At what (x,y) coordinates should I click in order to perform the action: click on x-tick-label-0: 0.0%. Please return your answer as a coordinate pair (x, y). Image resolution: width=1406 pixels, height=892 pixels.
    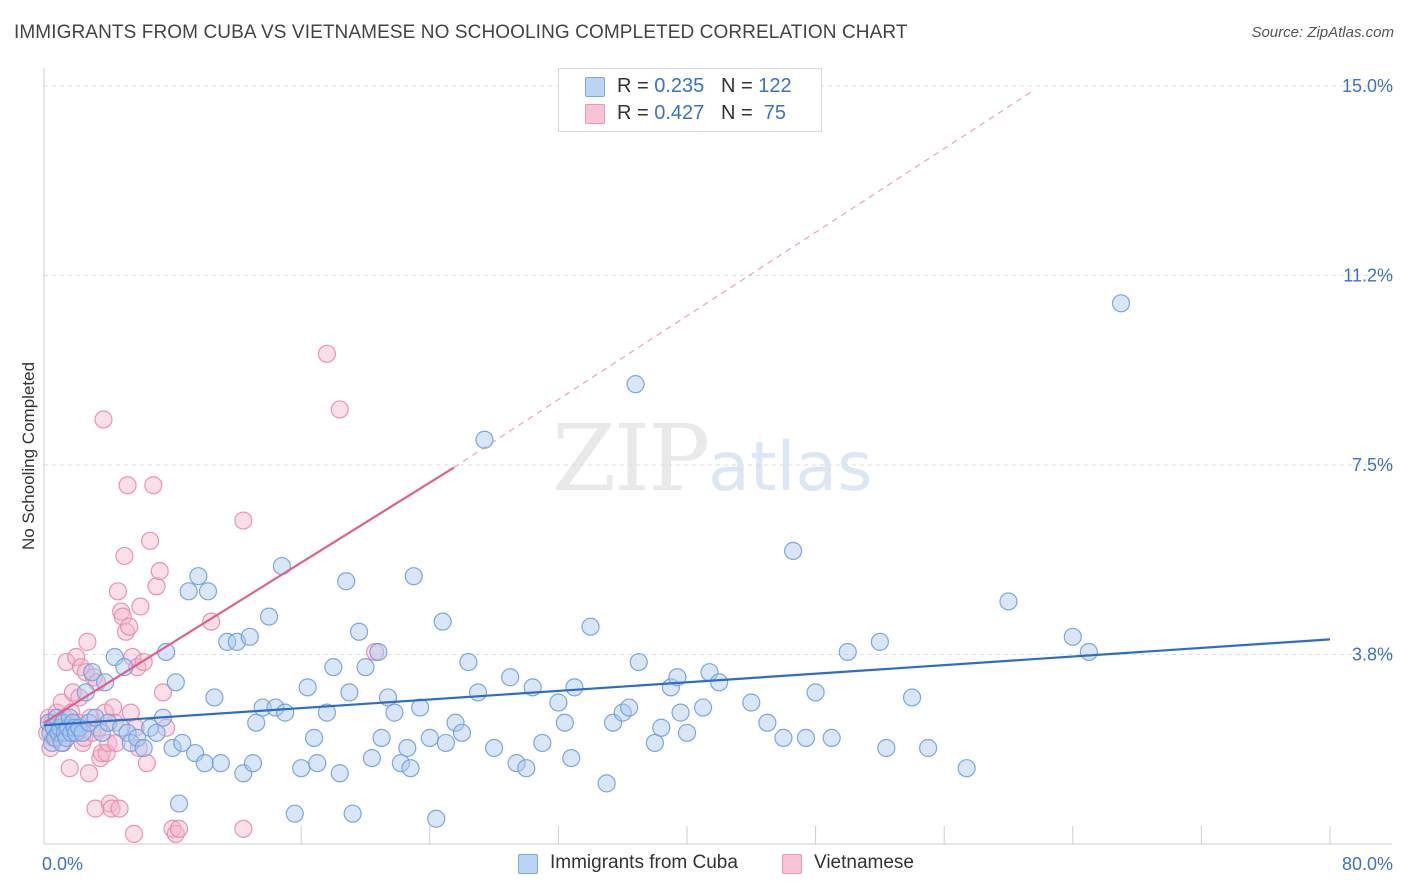
    Looking at the image, I should click on (62, 864).